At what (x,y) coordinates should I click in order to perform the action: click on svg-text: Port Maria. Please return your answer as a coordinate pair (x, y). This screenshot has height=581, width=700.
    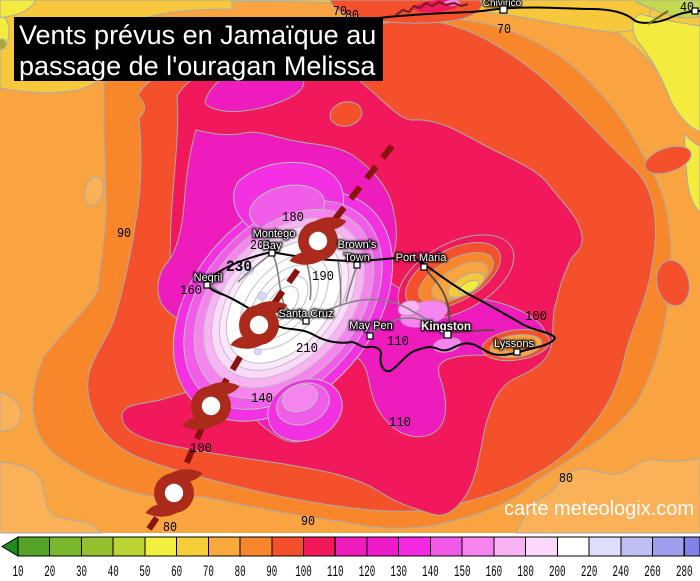
    Looking at the image, I should click on (422, 258).